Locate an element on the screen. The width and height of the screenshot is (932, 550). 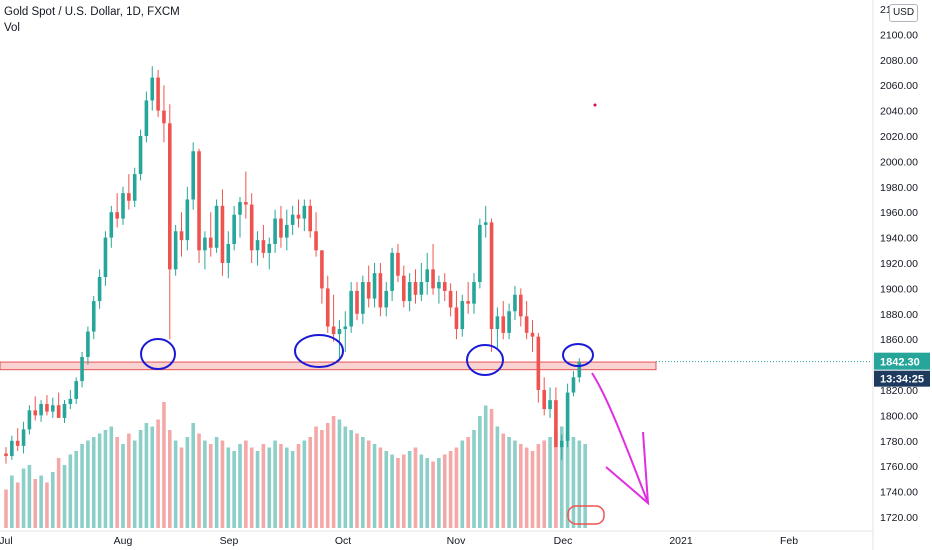
event-marker-icon is located at coordinates (586, 515).